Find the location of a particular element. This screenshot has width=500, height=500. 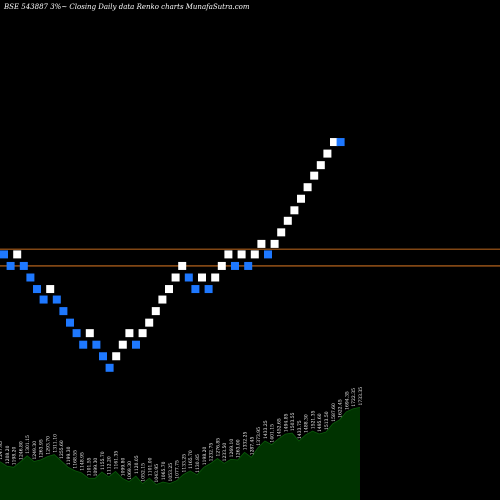

area-value-label: 1311.10 is located at coordinates (55, 443).